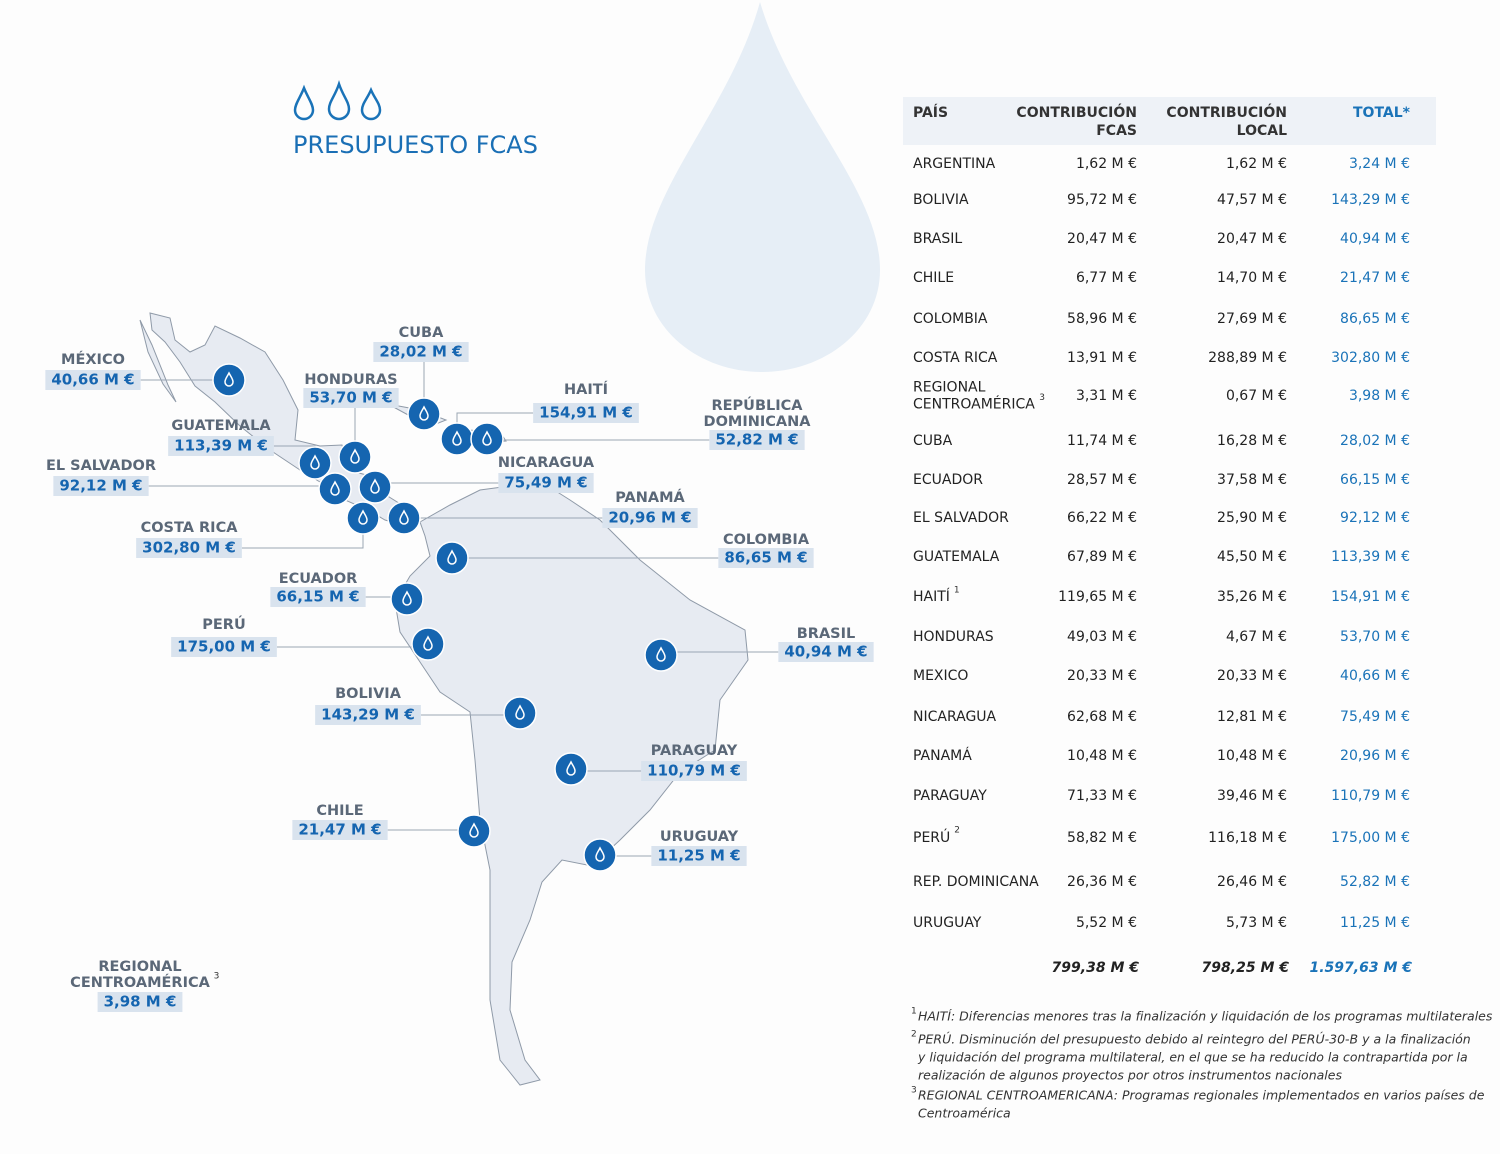 The height and width of the screenshot is (1154, 1500). Describe the element at coordinates (1102, 717) in the screenshot. I see `fcas: 62,68 M €` at that location.